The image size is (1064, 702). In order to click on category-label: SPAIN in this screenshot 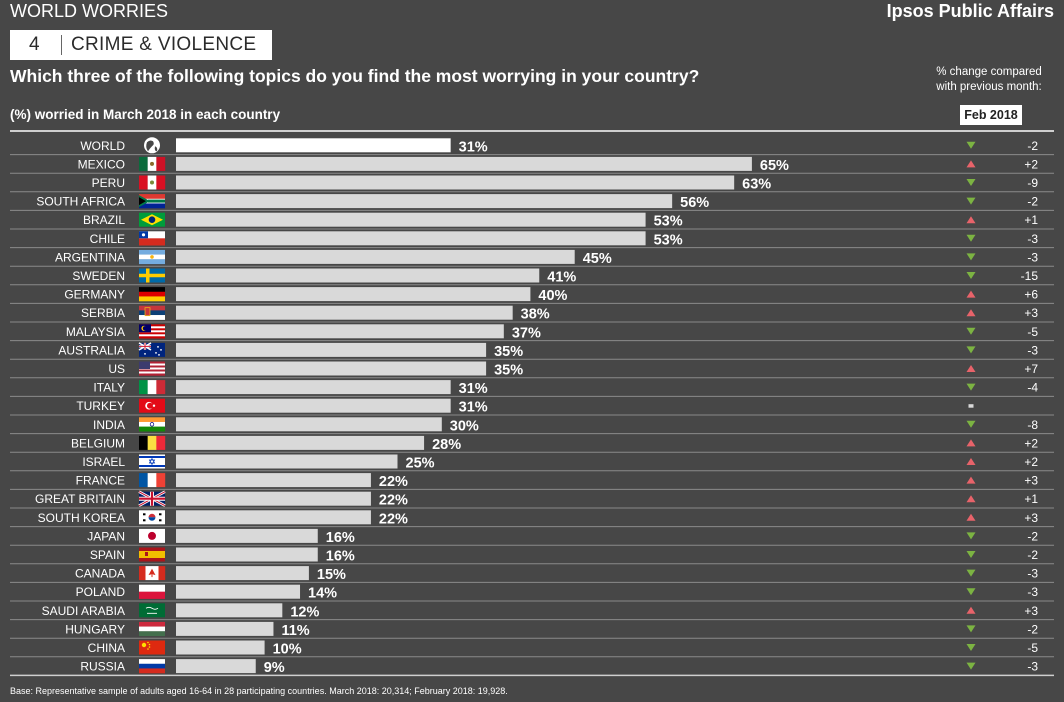, I will do `click(107, 555)`.